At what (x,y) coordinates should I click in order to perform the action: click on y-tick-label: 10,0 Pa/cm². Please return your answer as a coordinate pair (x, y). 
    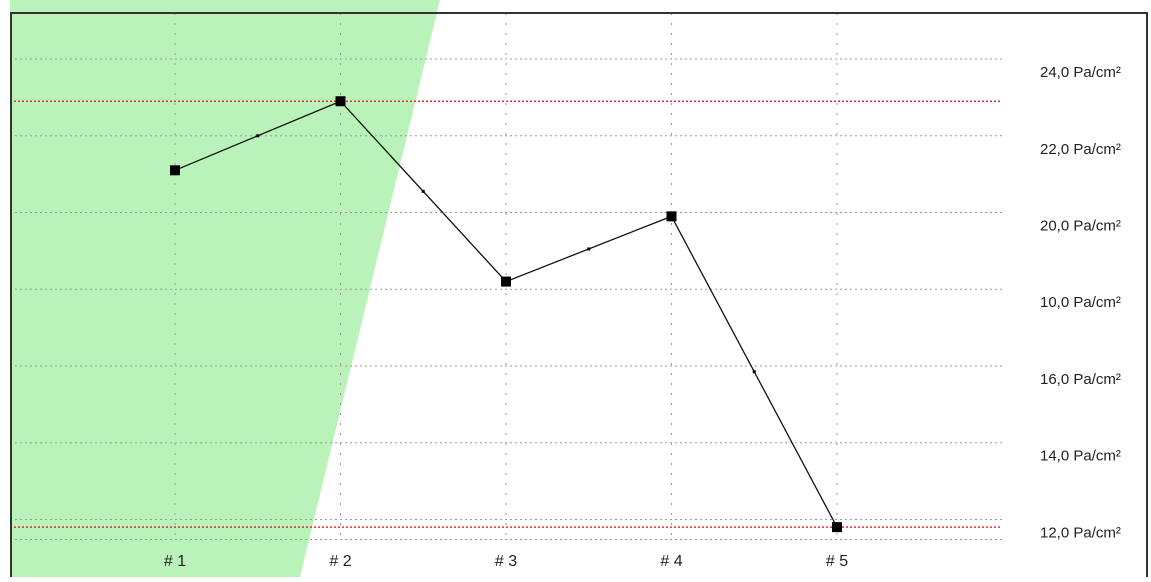
    Looking at the image, I should click on (1080, 302).